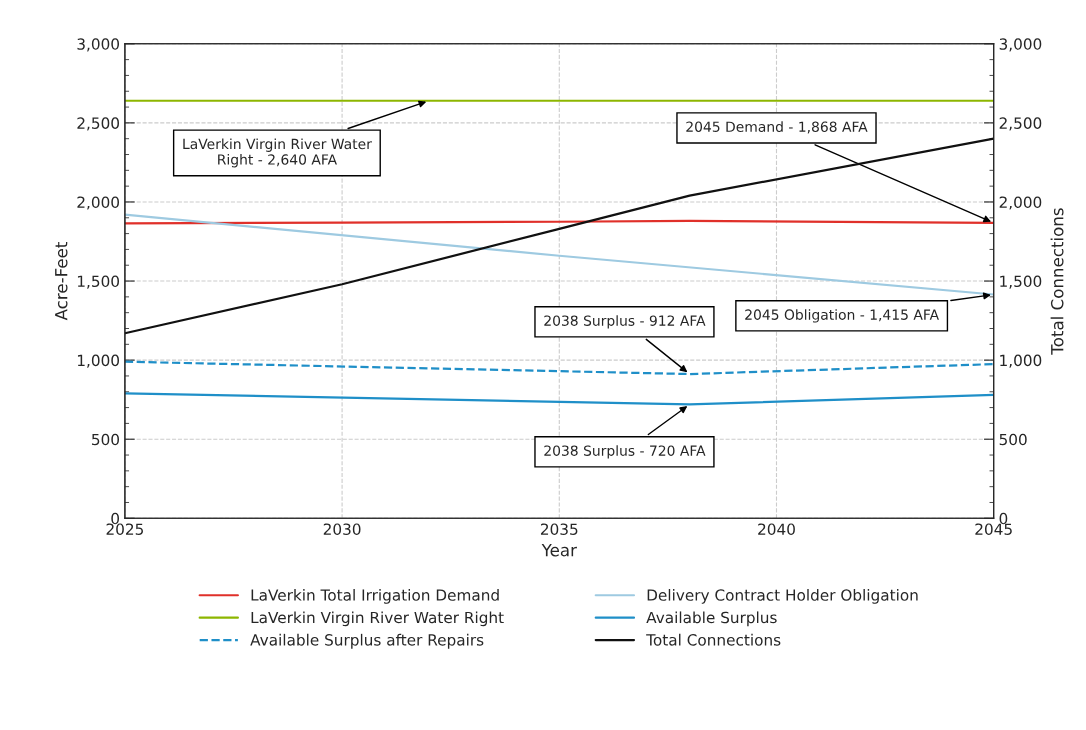 Image resolution: width=1086 pixels, height=730 pixels. I want to click on y-tick-label: 3,000, so click(98, 45).